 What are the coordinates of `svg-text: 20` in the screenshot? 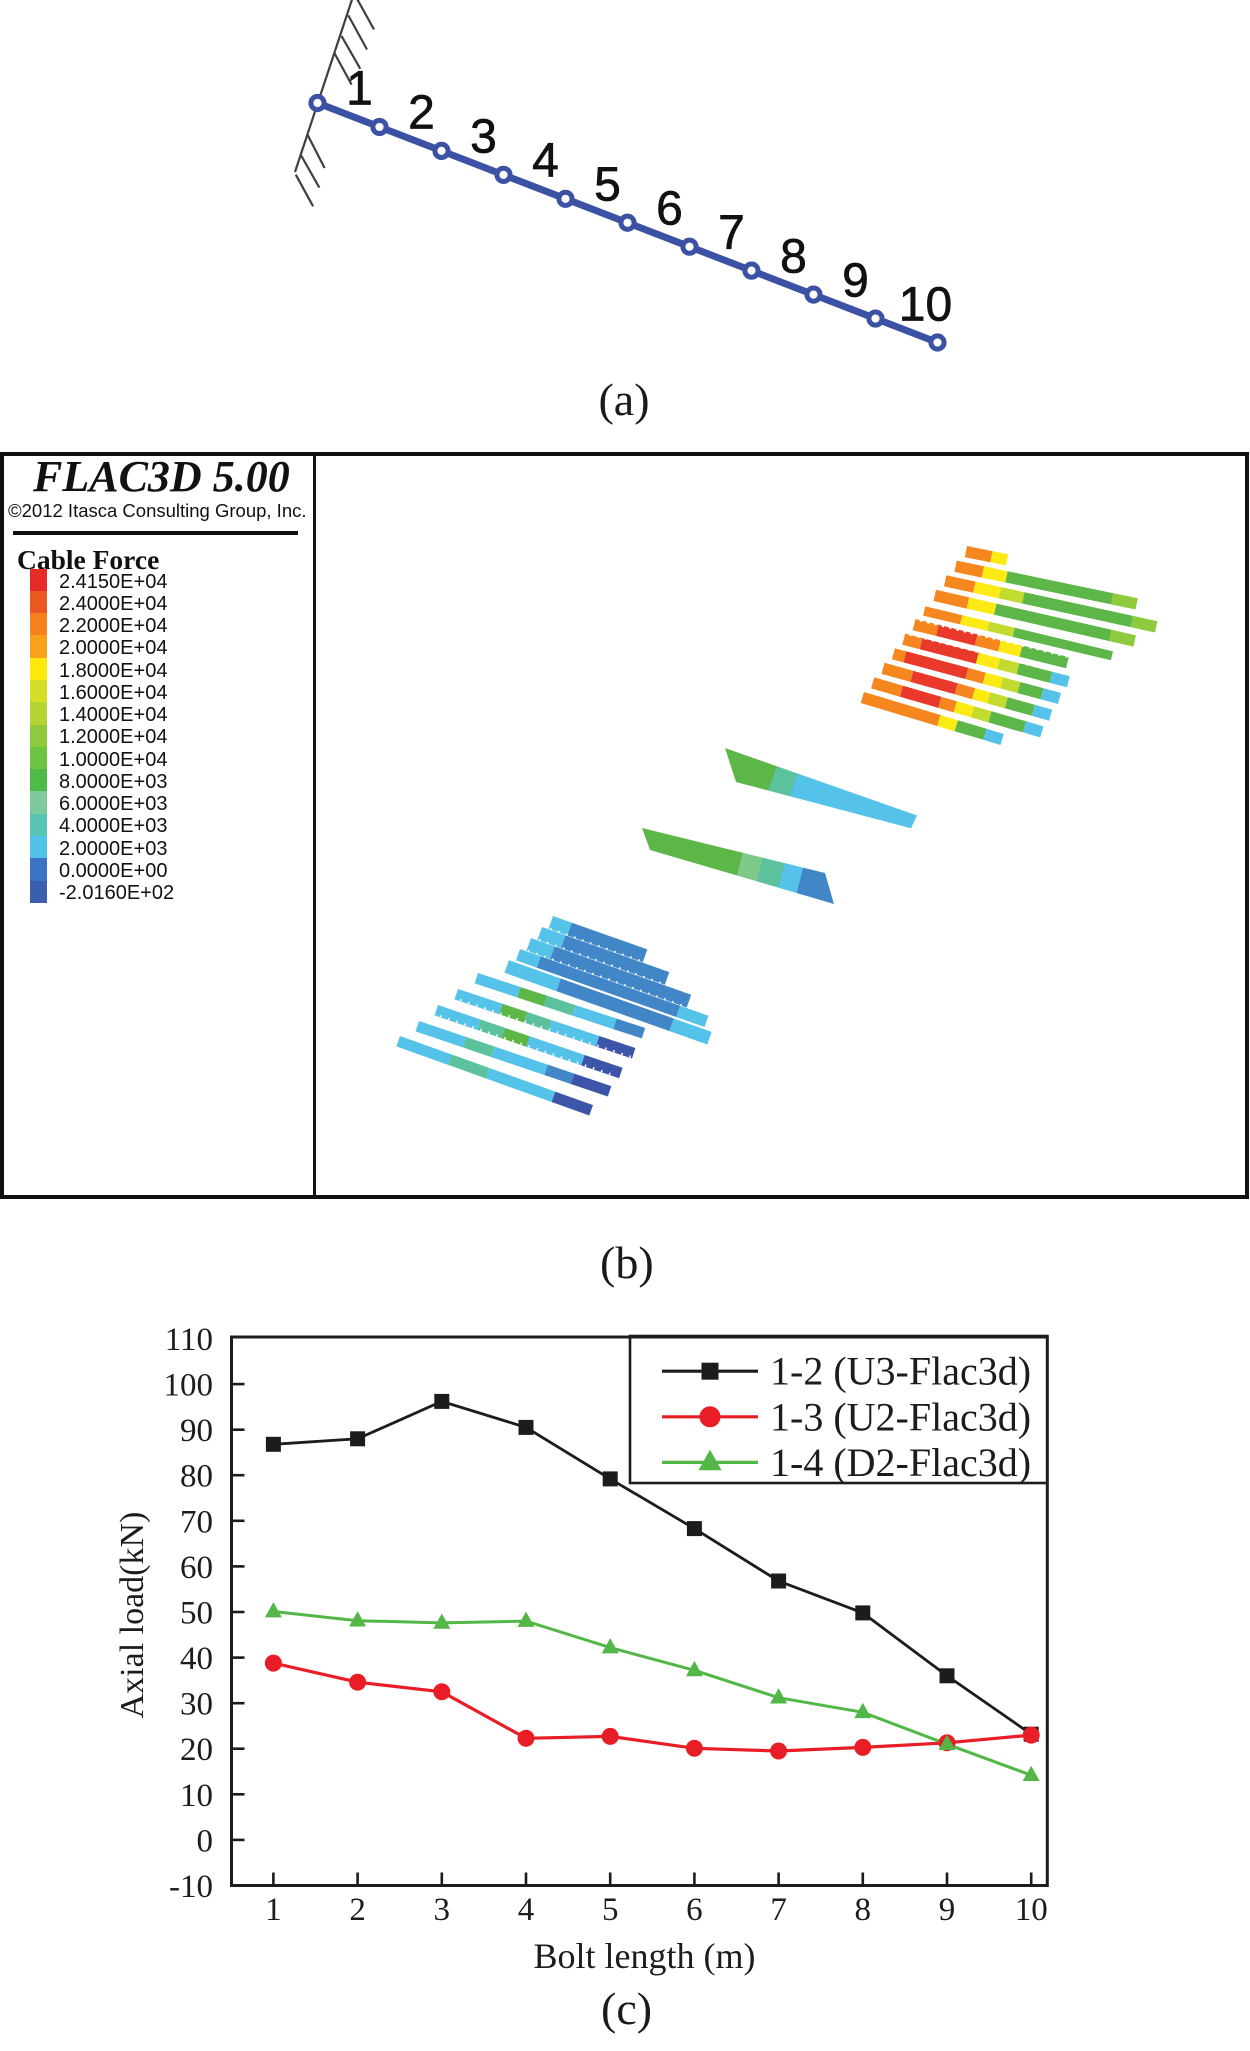 It's located at (196, 1750).